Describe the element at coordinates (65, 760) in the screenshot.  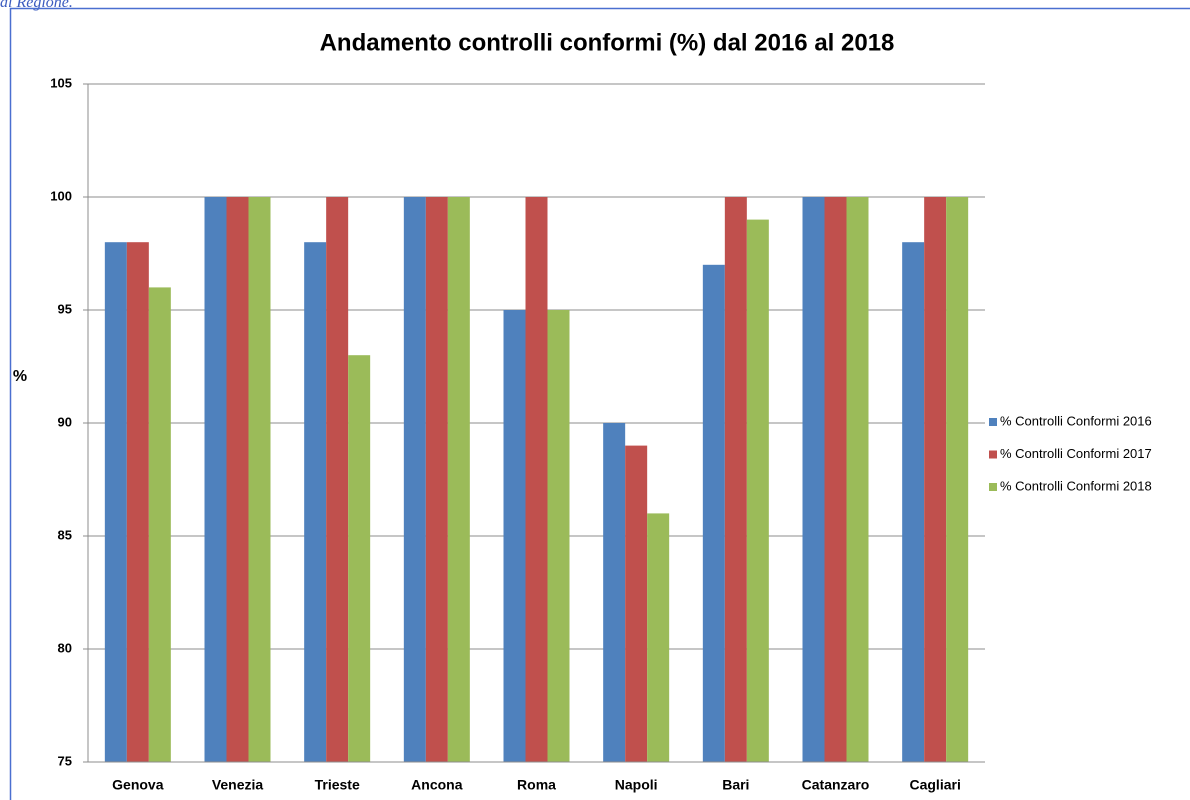
I see `y-tick-label: 75` at that location.